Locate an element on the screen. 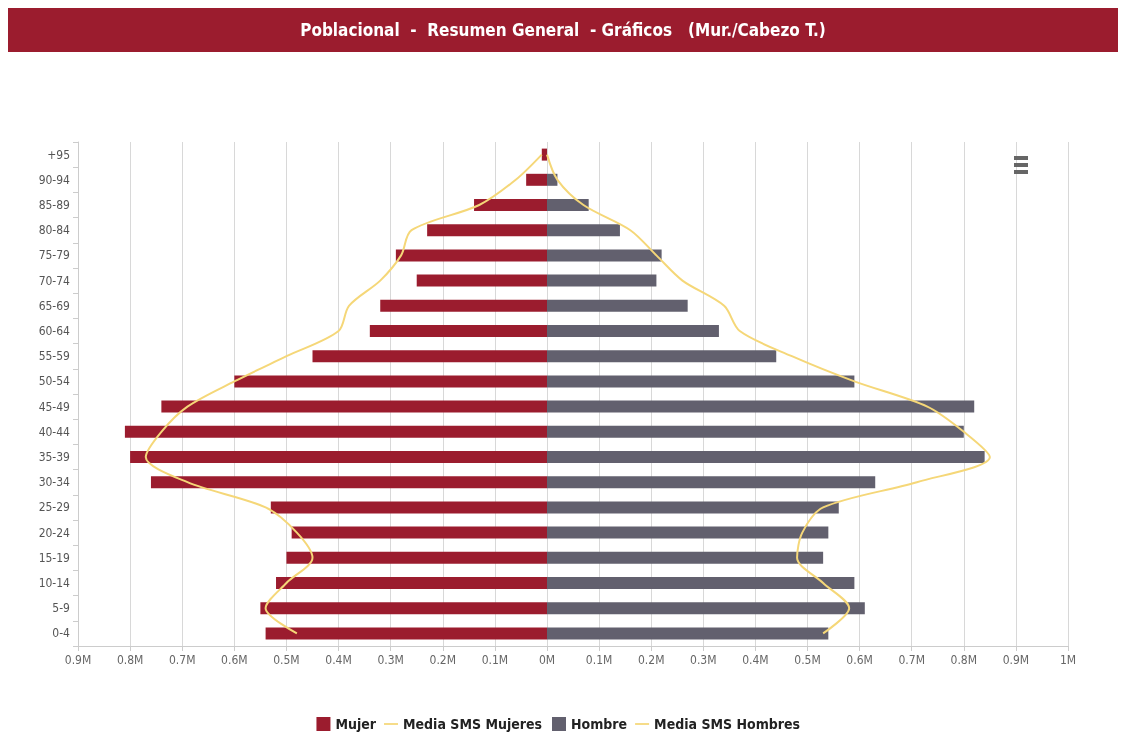 The height and width of the screenshot is (744, 1126). y-tick-label: 40-44 is located at coordinates (54, 431).